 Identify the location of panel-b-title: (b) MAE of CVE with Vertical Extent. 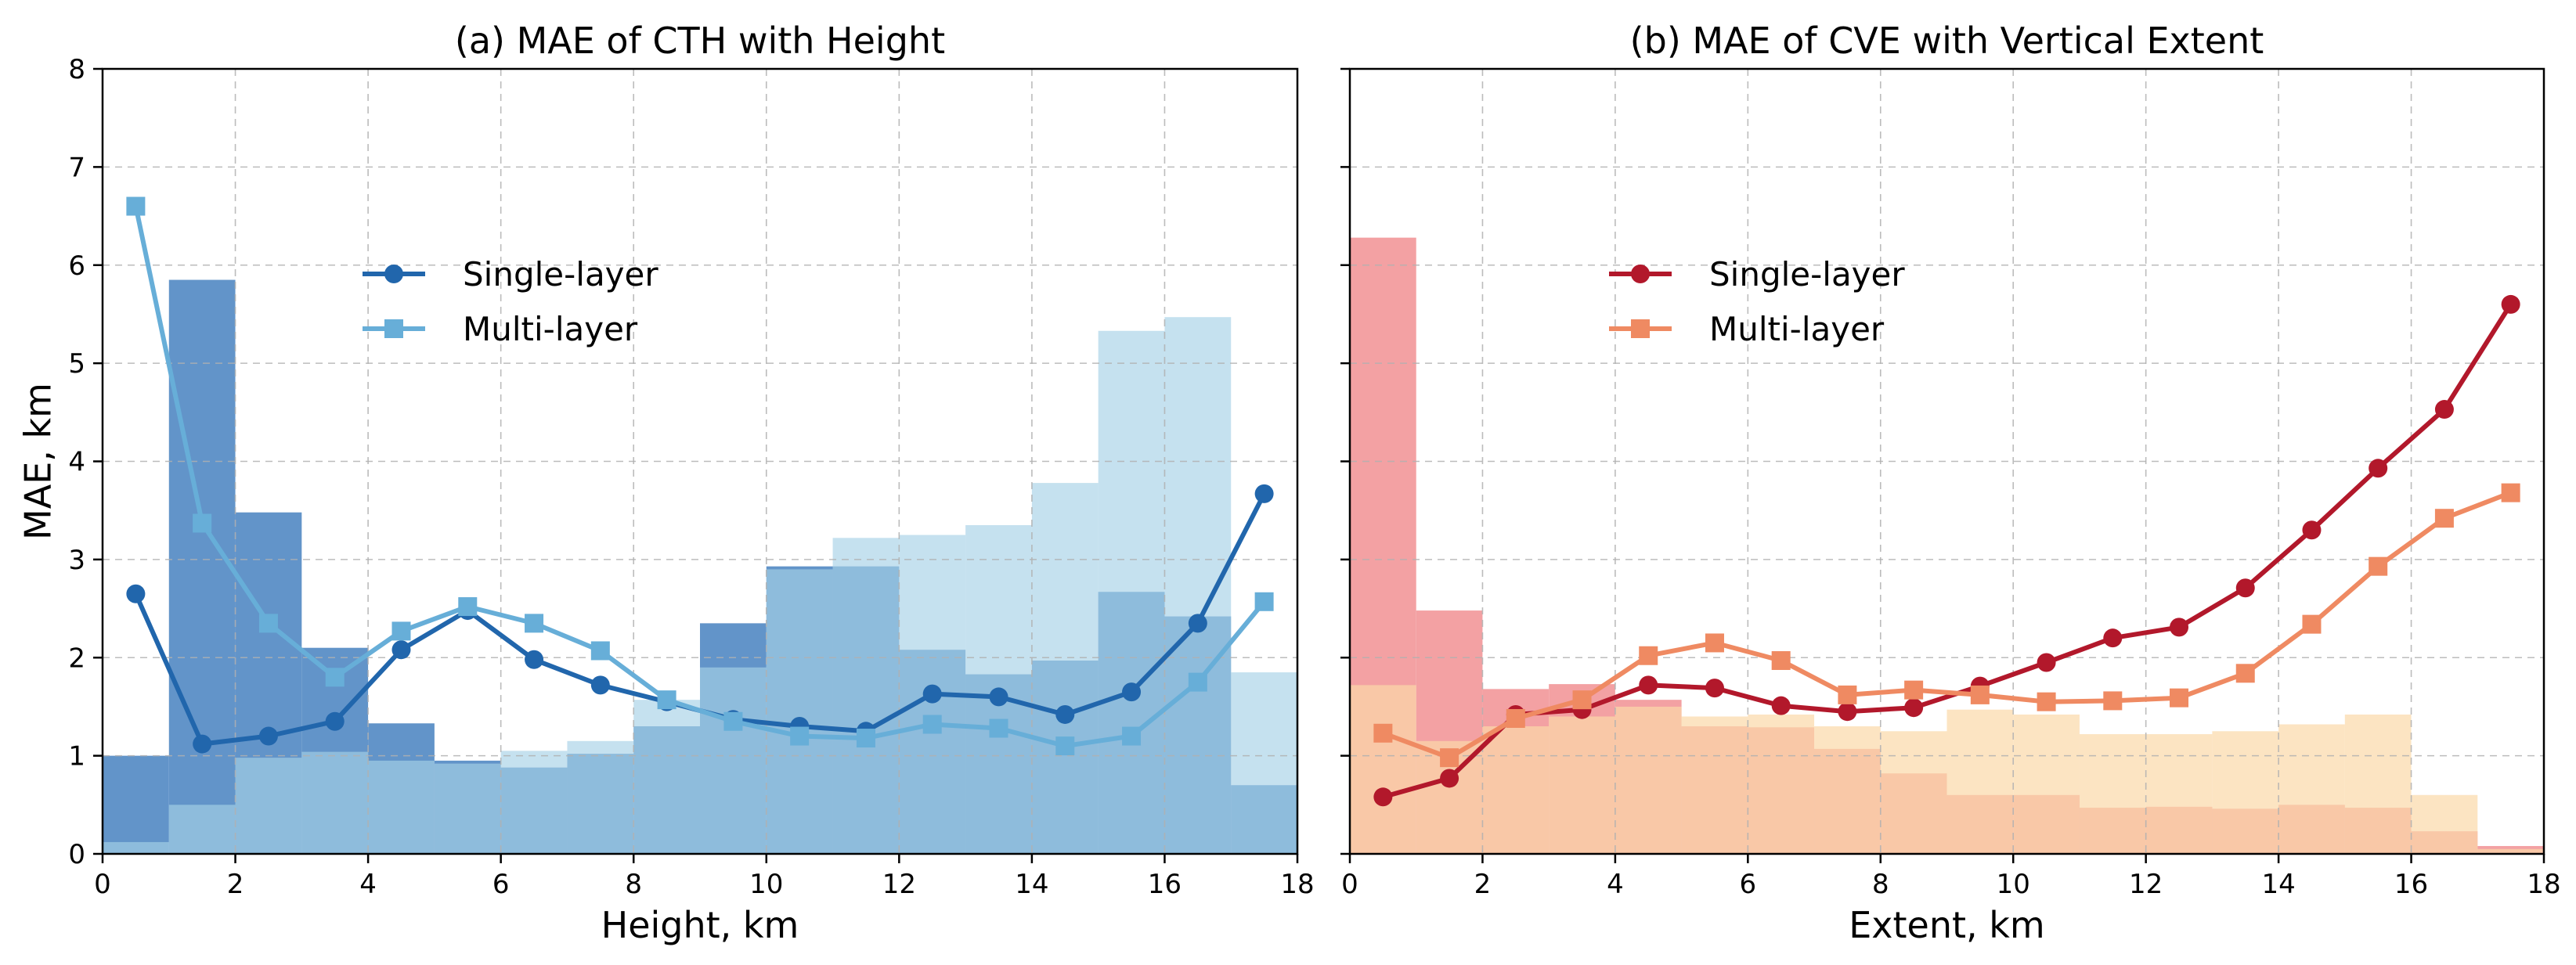
(1947, 41).